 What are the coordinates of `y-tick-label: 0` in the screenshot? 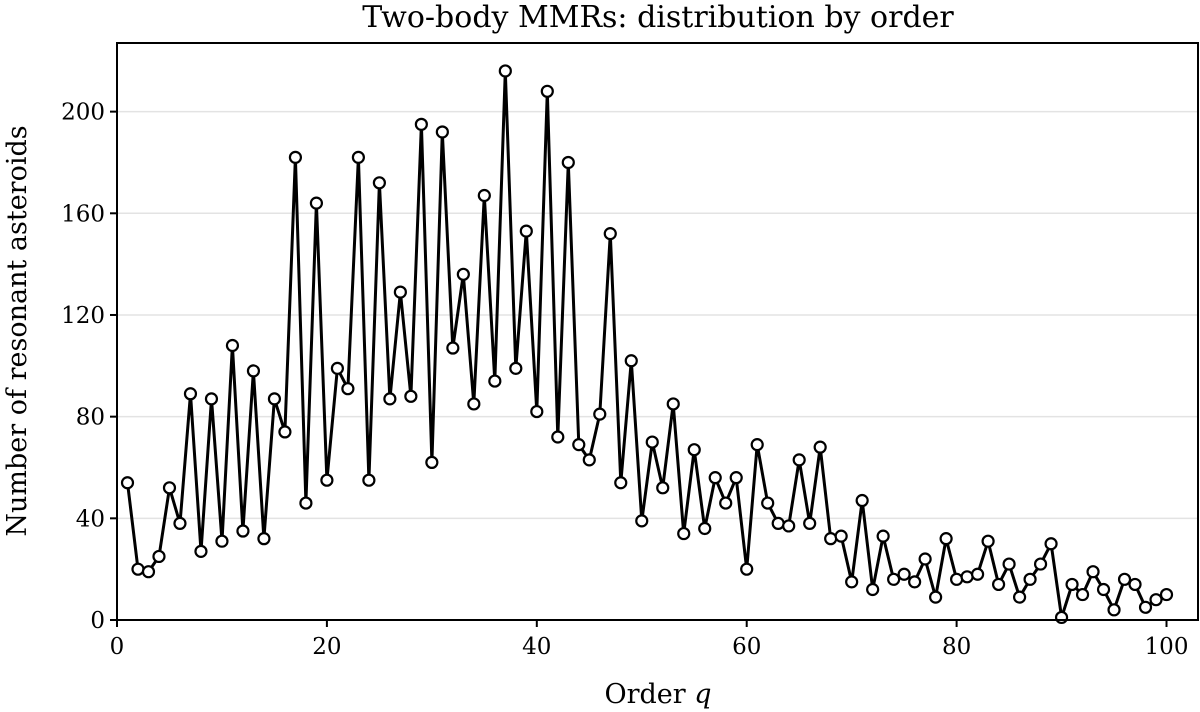 It's located at (97, 621).